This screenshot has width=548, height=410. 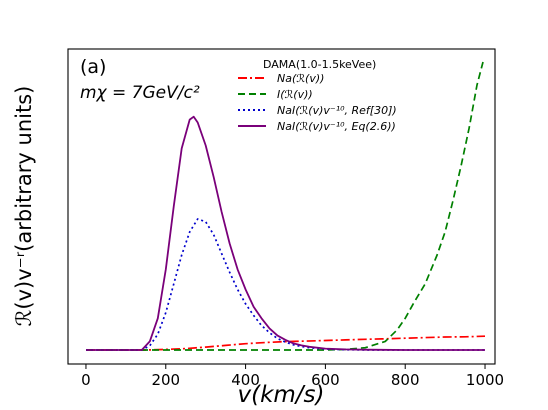 What do you see at coordinates (280, 395) in the screenshot?
I see `x-axis-label: v(km/s)` at bounding box center [280, 395].